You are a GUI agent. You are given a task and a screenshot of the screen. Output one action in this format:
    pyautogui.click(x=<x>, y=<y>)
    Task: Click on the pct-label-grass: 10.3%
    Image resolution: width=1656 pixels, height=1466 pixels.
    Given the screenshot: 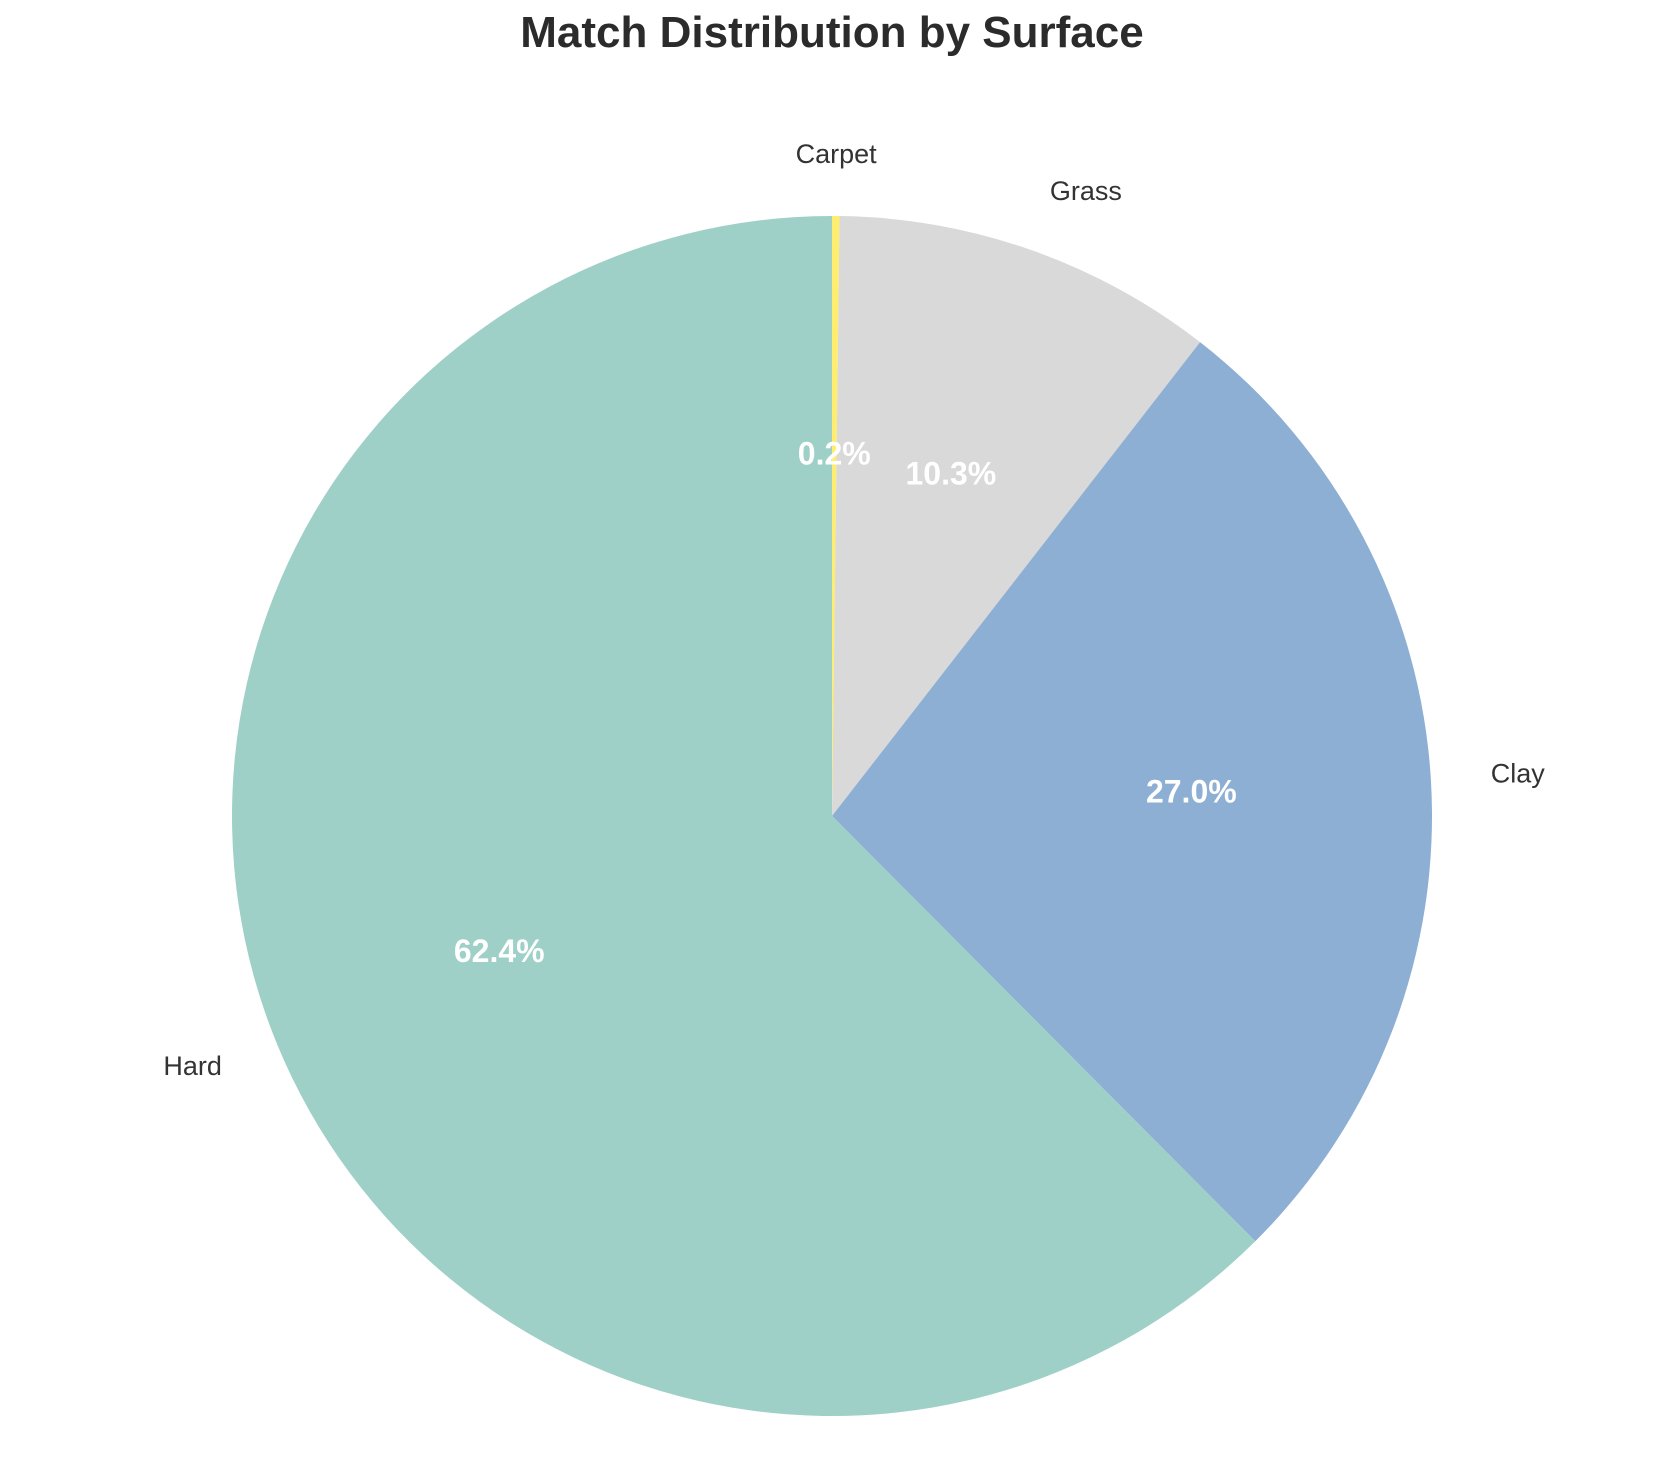 What is the action you would take?
    pyautogui.click(x=950, y=474)
    